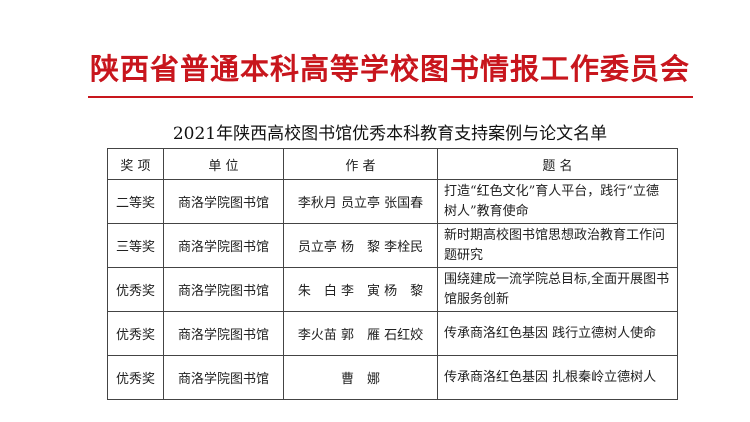 This screenshot has height=422, width=750. What do you see at coordinates (360, 164) in the screenshot?
I see `header-authors: 作 者` at bounding box center [360, 164].